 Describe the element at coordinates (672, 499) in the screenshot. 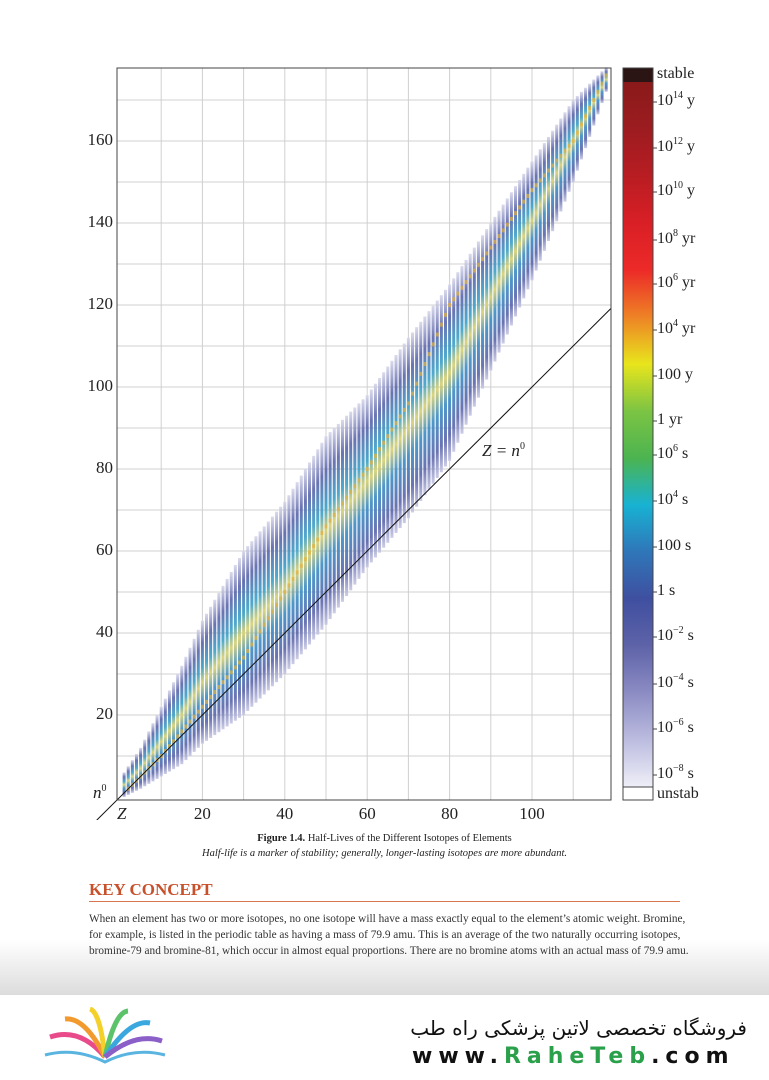

I see `colorbar-label: 104 s` at that location.